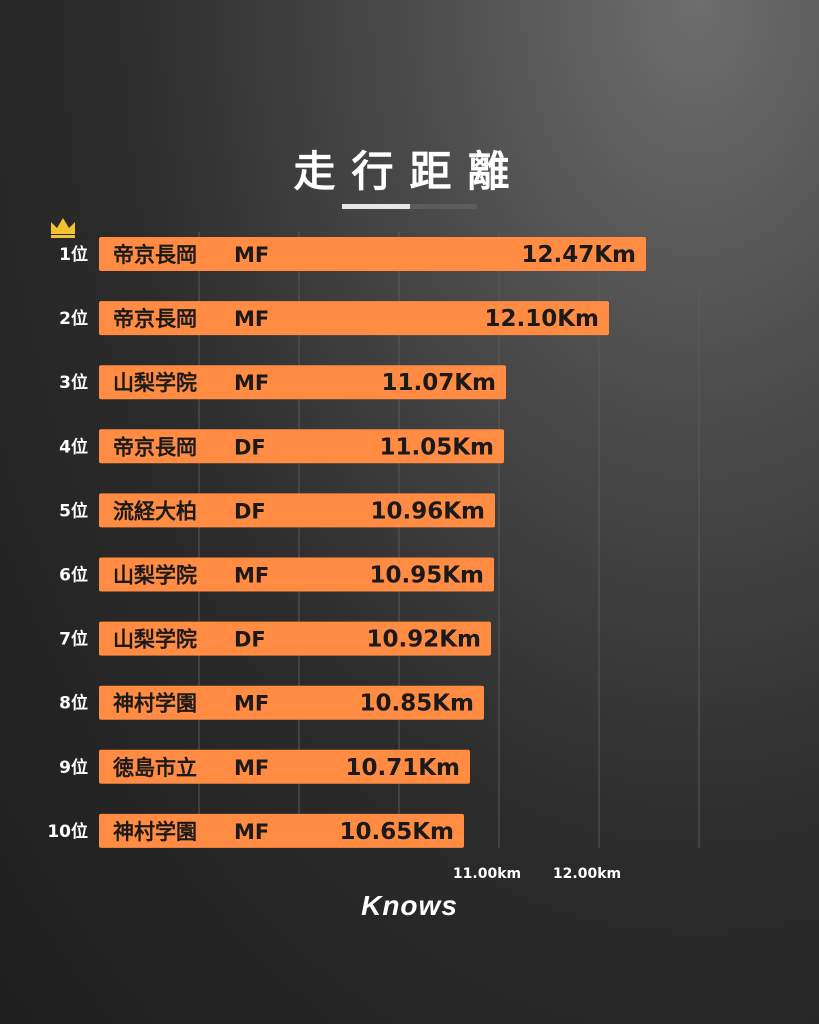 Image resolution: width=819 pixels, height=1024 pixels. What do you see at coordinates (154, 768) in the screenshot?
I see `school-label: 徳島市立` at bounding box center [154, 768].